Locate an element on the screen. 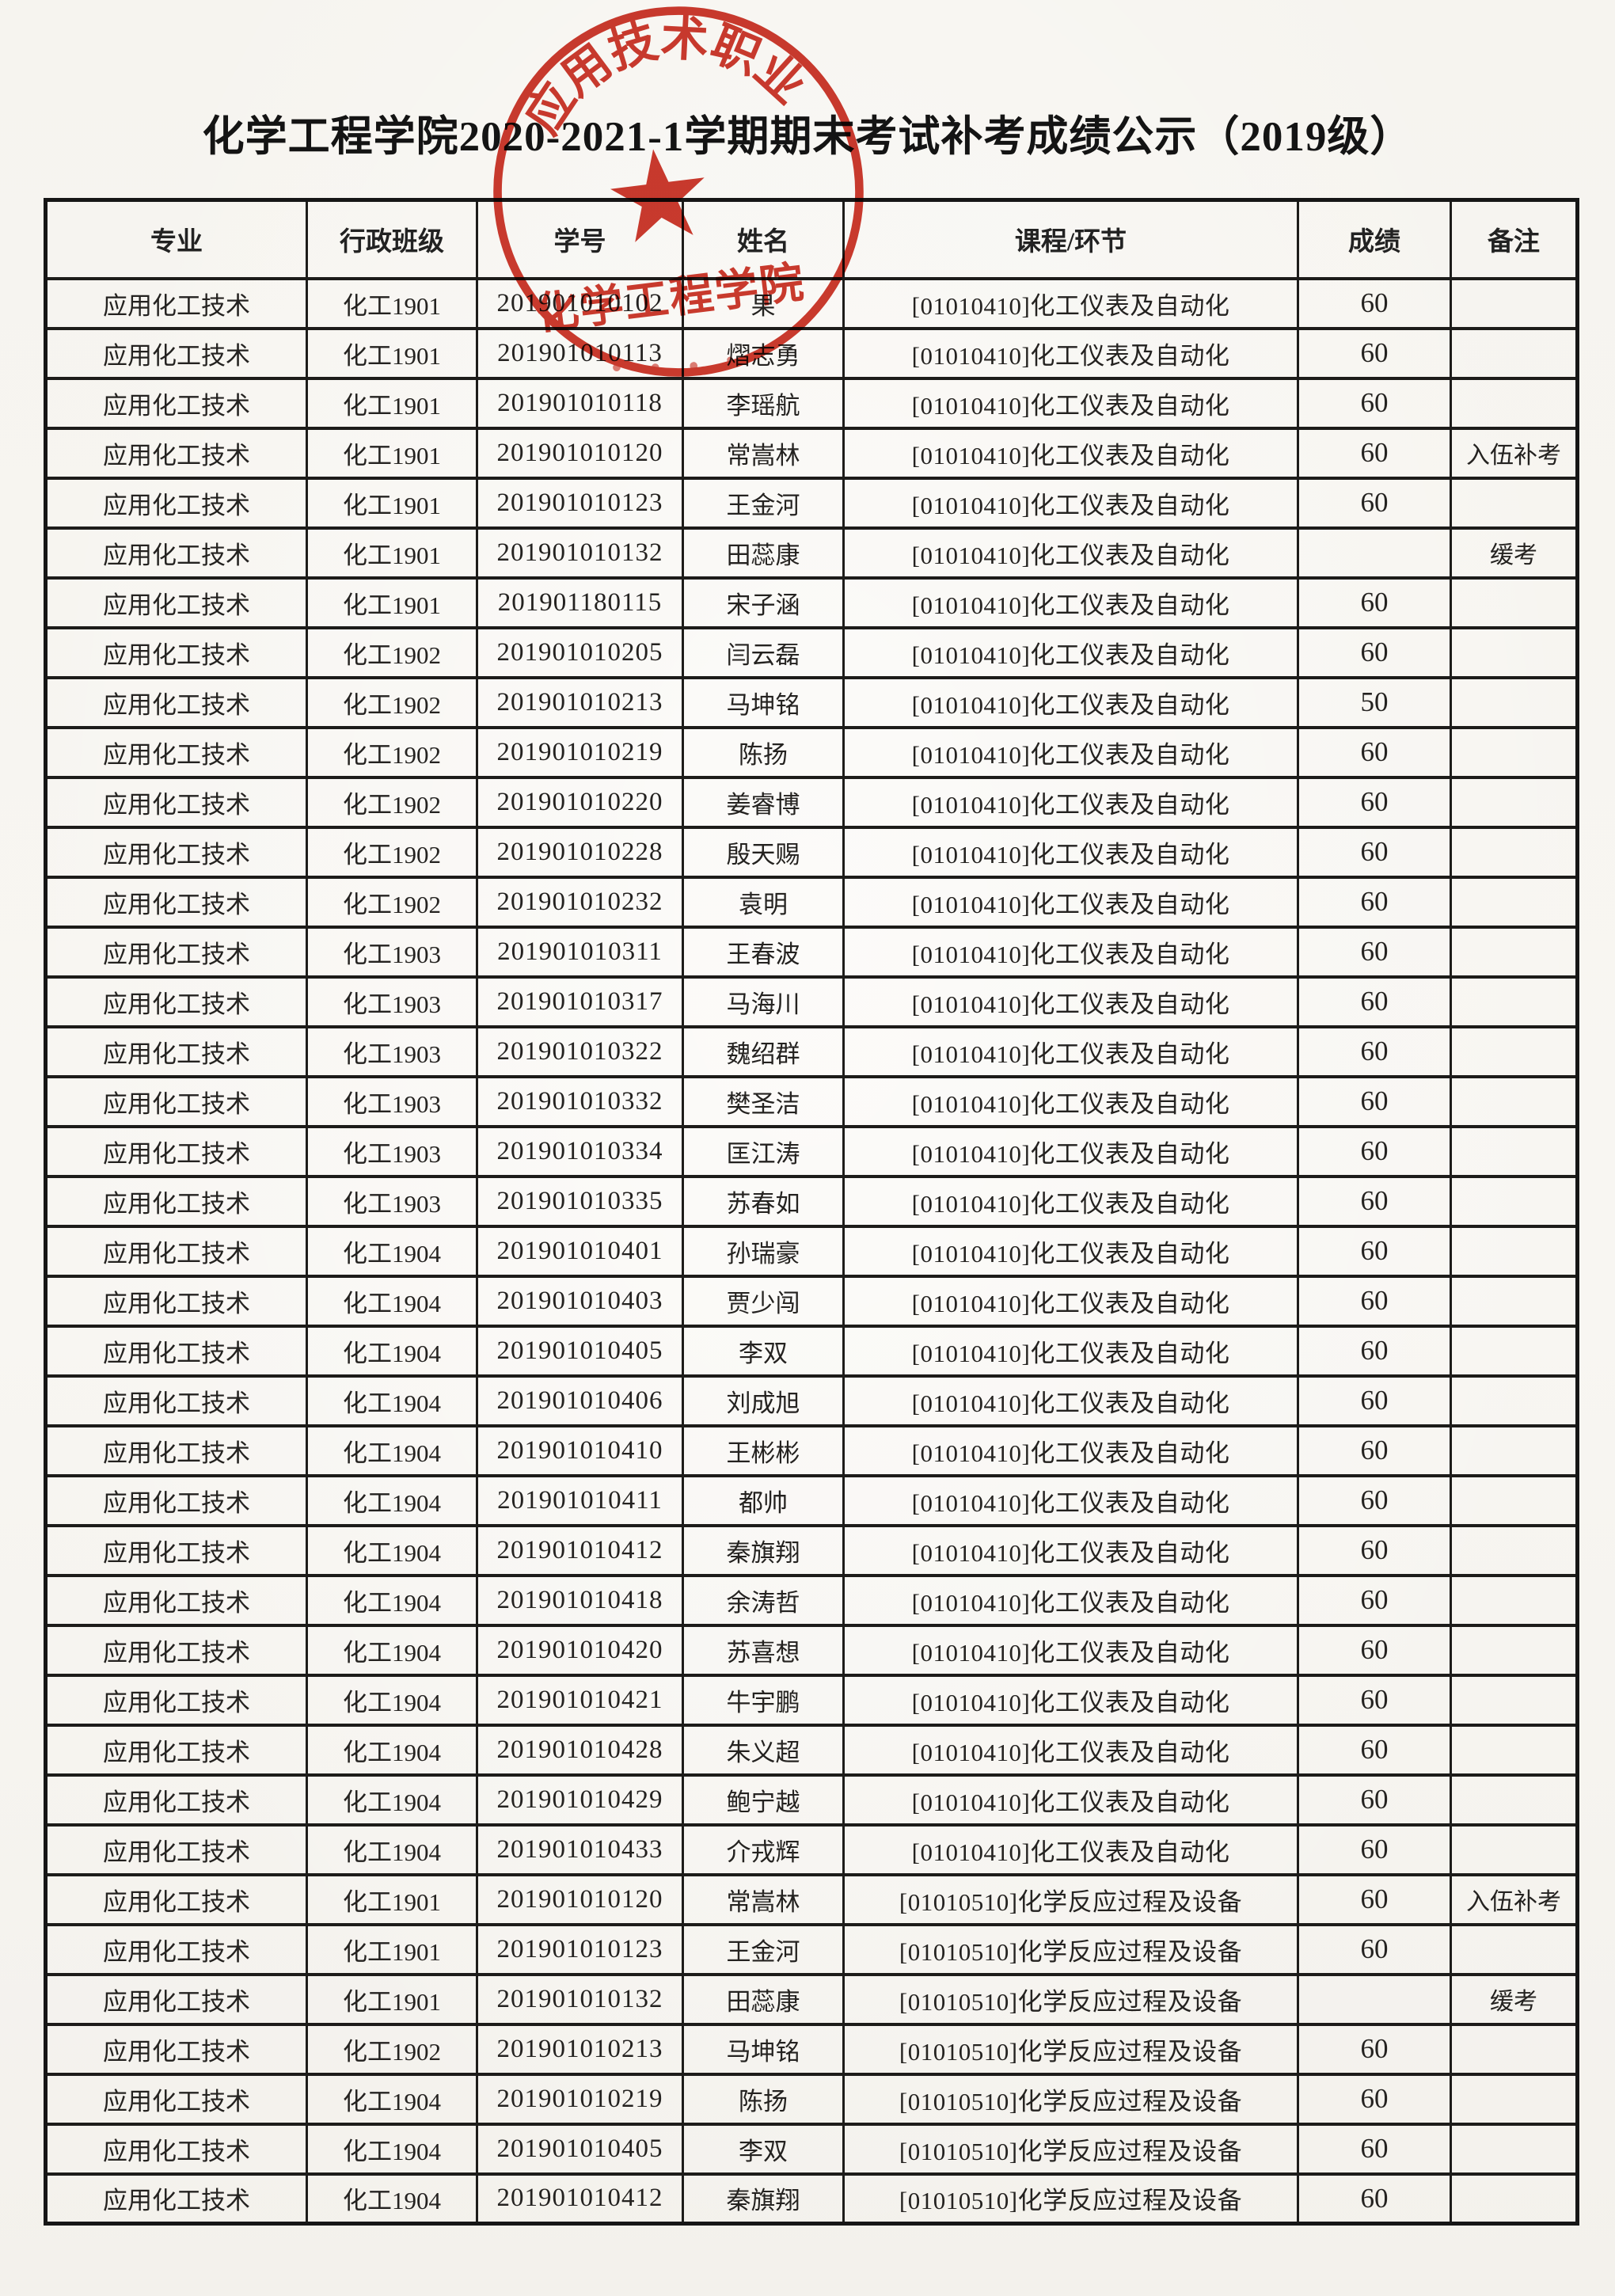 The width and height of the screenshot is (1615, 2296). cell-name: 魏绍群 is located at coordinates (763, 1051).